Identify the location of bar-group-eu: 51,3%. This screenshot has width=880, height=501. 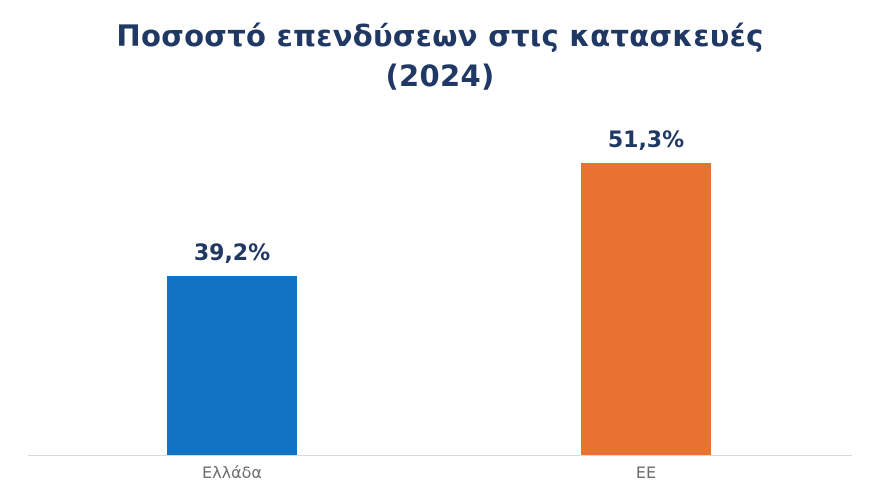
(646, 291).